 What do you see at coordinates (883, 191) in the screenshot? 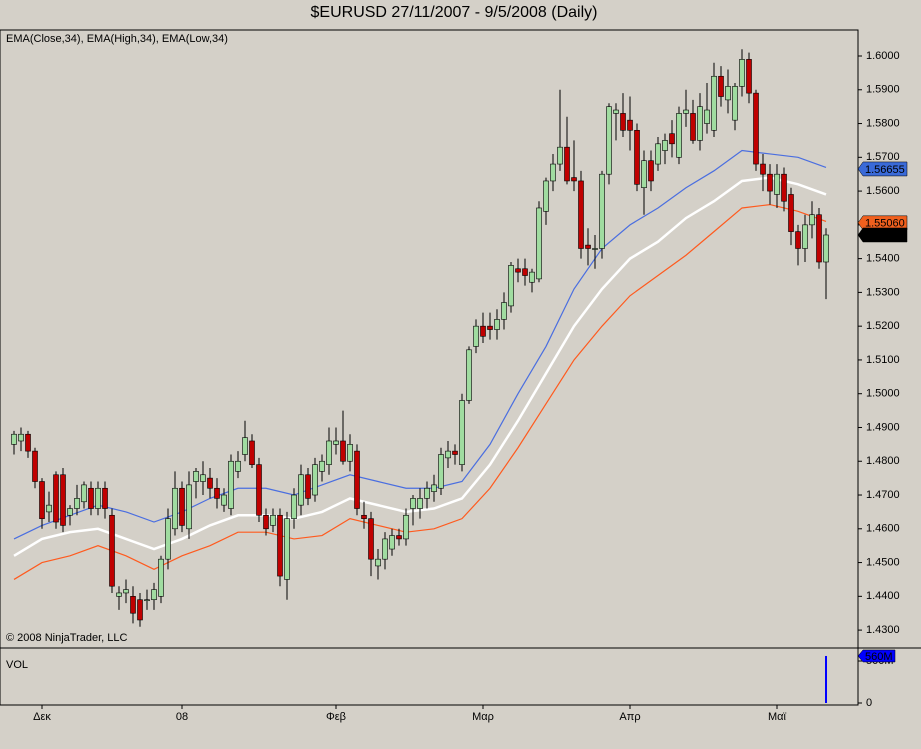
I see `y-tick-label: 1.5600` at bounding box center [883, 191].